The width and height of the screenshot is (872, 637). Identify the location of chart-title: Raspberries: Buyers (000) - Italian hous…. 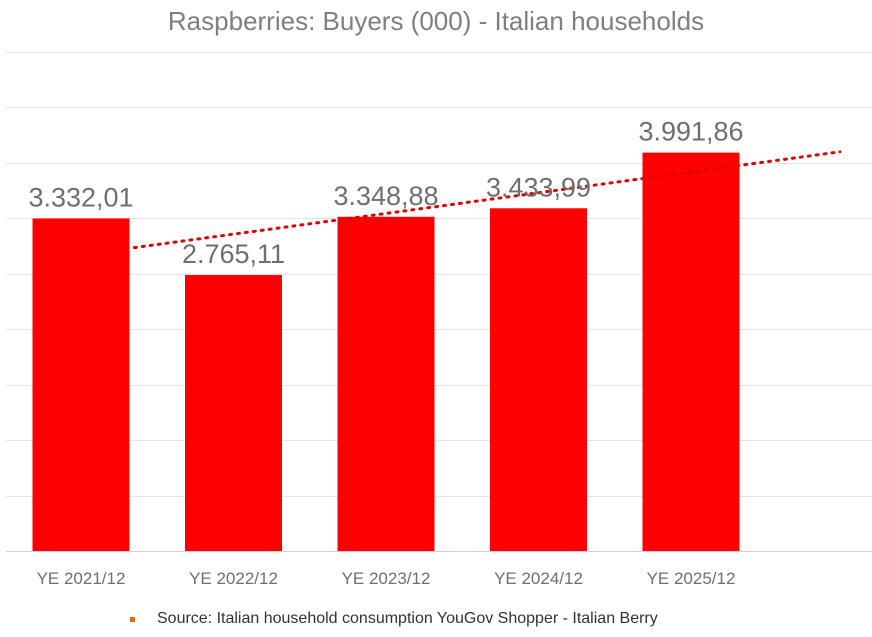
(436, 21).